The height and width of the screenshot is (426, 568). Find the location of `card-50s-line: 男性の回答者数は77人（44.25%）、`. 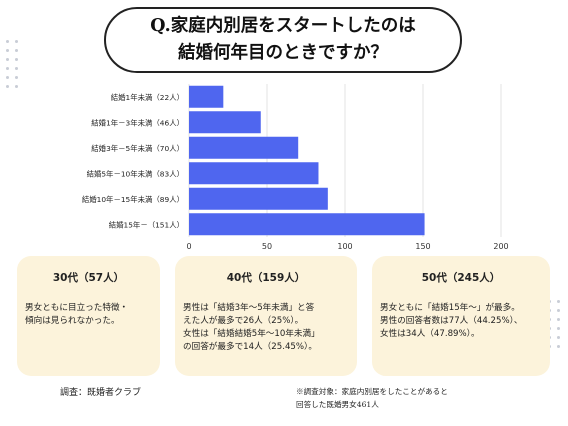

card-50s-line: 男性の回答者数は77人（44.25%）、 is located at coordinates (451, 321).